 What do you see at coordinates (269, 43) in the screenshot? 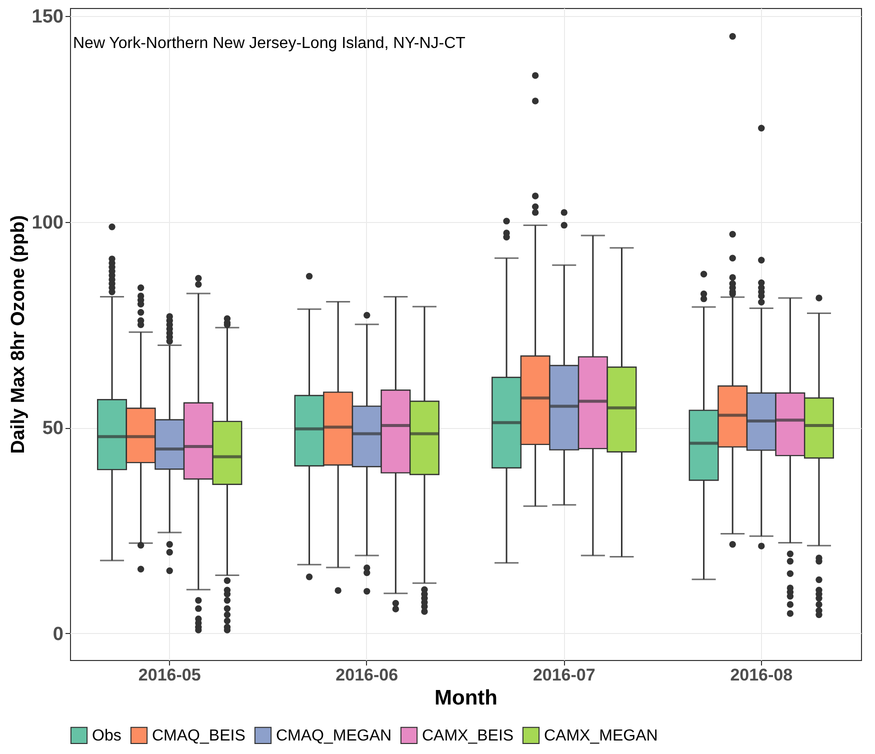
I see `text: New York-Northern New Jersey-Long Island, NY-NJ-CT` at bounding box center [269, 43].